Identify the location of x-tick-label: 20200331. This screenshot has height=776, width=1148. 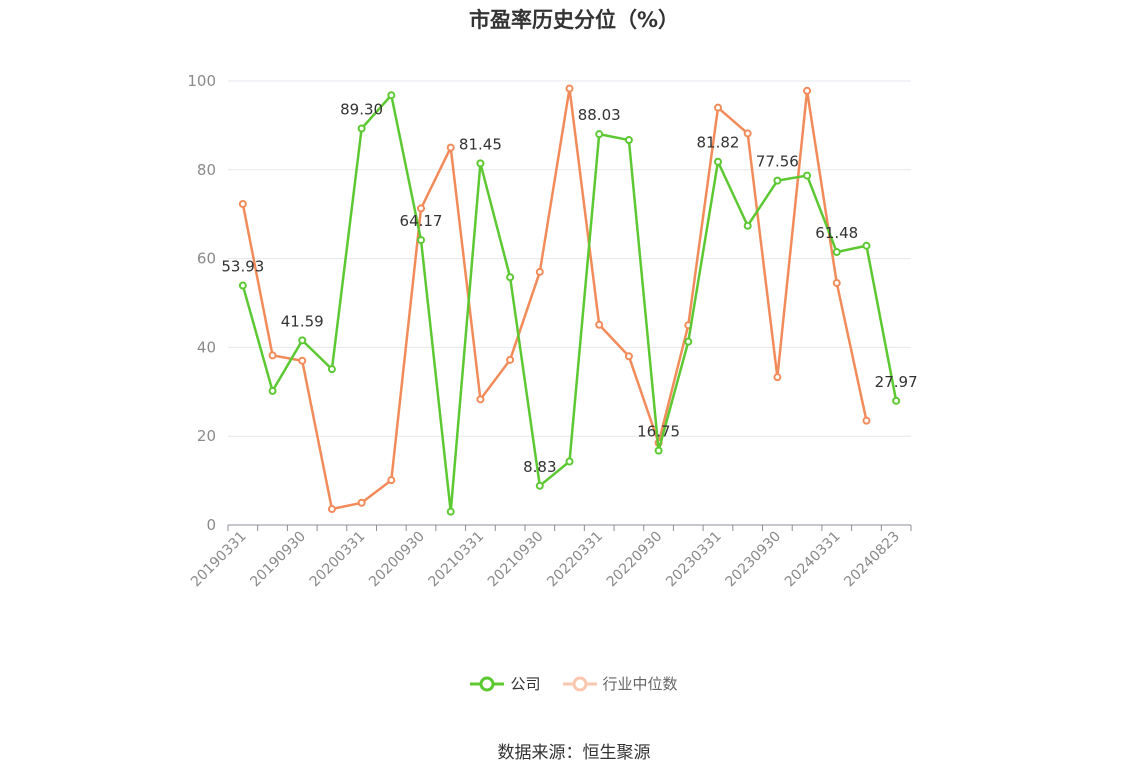
(338, 560).